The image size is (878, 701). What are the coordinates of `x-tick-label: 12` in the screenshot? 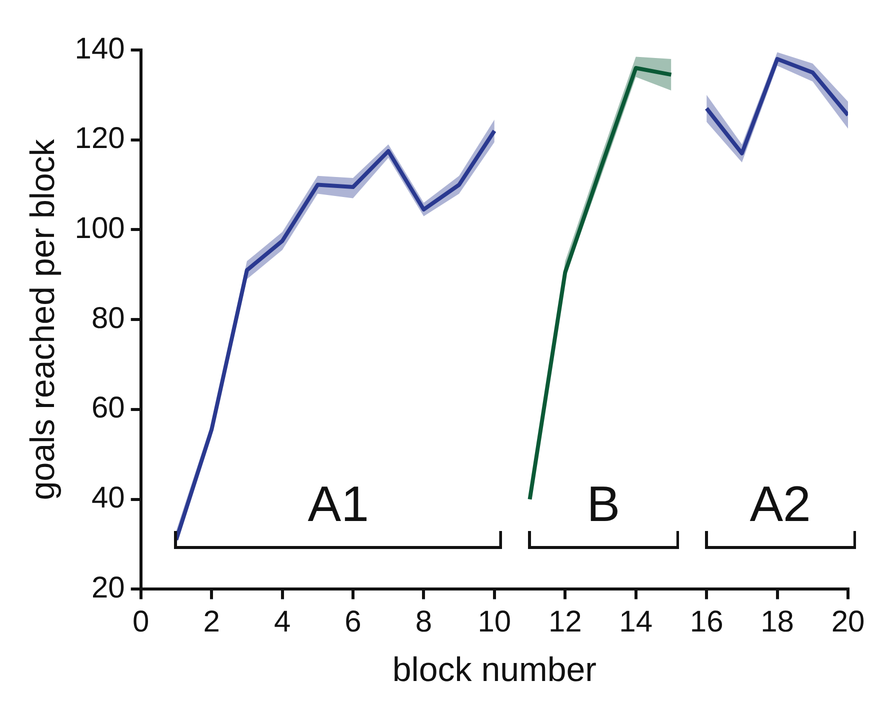 It's located at (565, 621).